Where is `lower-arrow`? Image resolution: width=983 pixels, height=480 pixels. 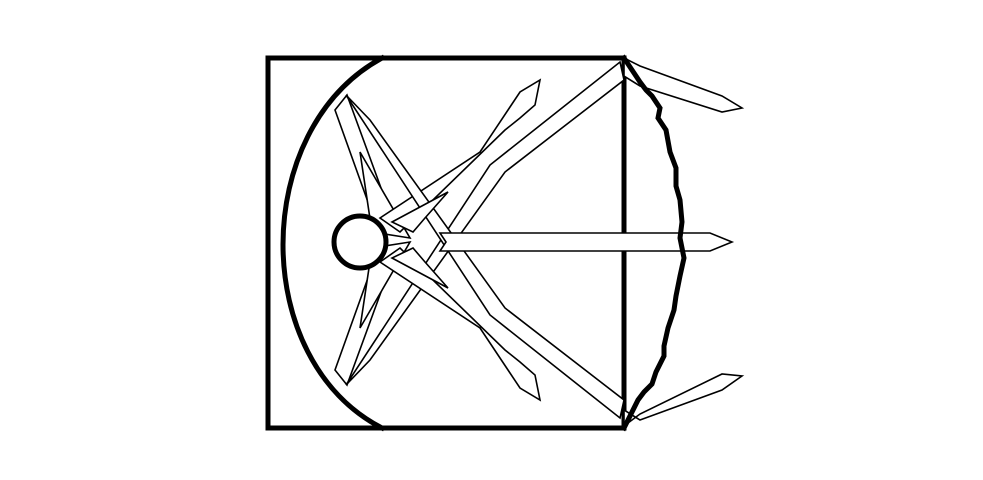
lower-arrow is located at coordinates (683, 400).